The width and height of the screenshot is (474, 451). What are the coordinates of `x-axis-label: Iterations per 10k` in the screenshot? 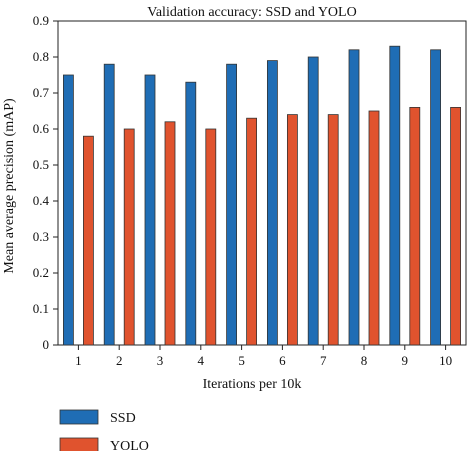 It's located at (252, 384).